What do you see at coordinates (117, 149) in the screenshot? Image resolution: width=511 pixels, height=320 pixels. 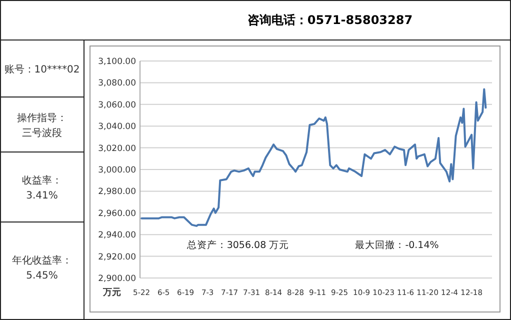 I see `y-tick-label: 3,020.00` at bounding box center [117, 149].